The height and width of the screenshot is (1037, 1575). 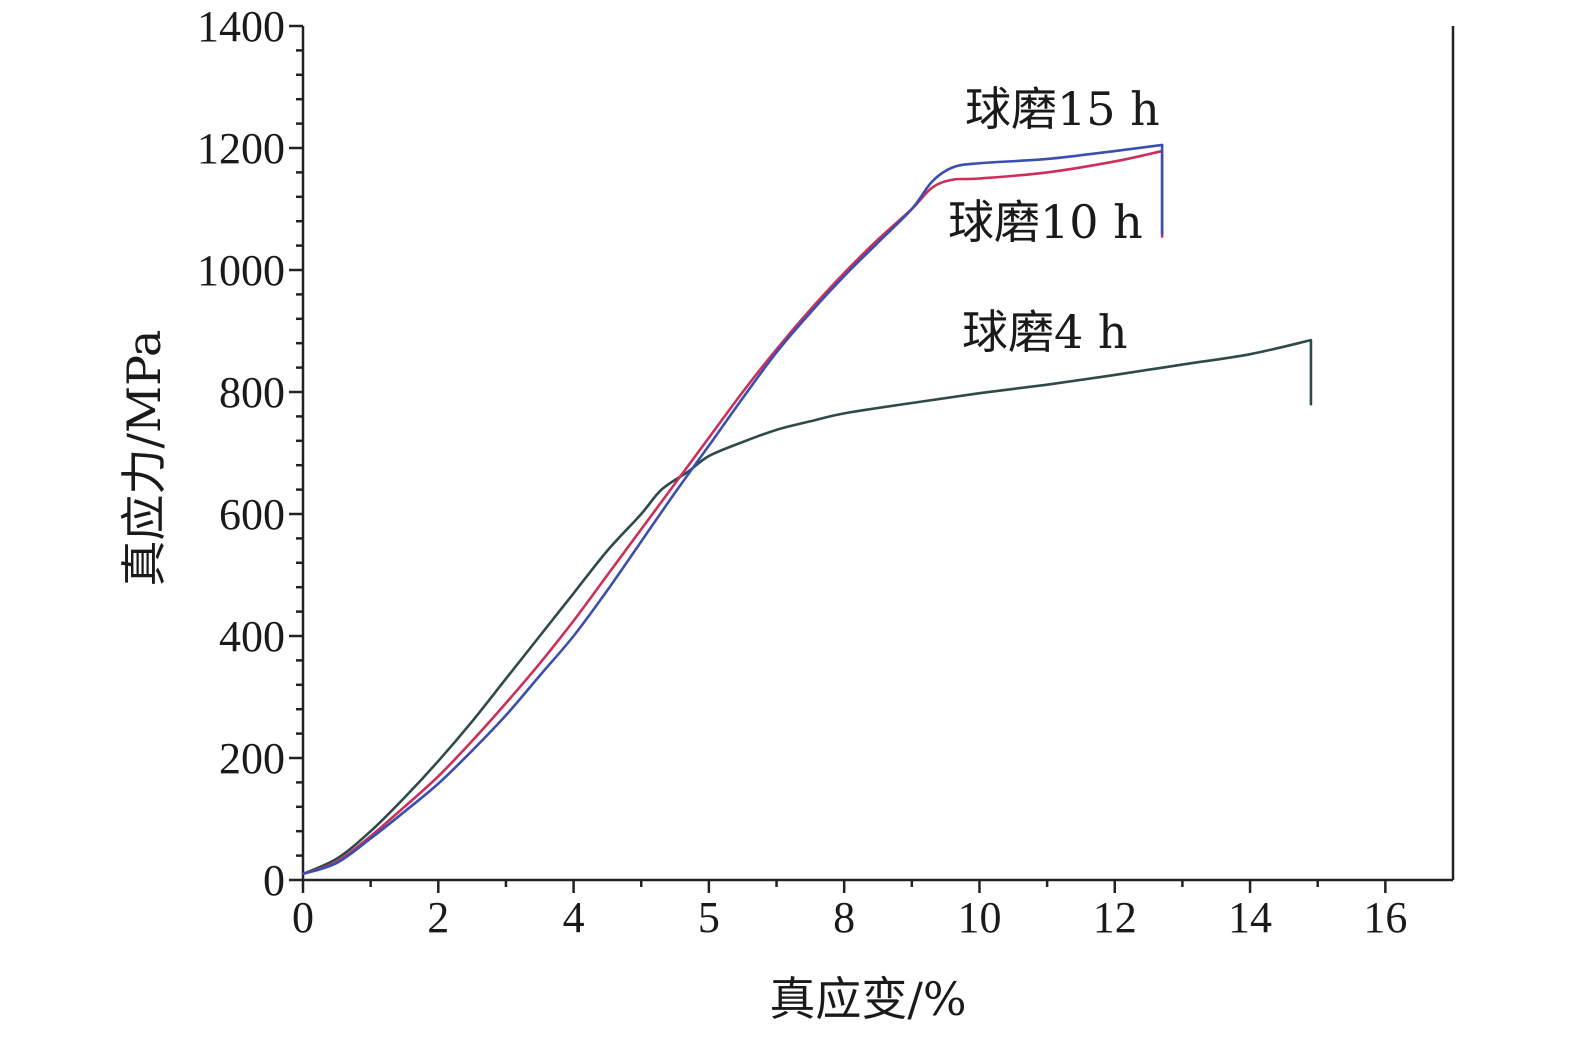 I want to click on x-tick-label: 8, so click(x=844, y=917).